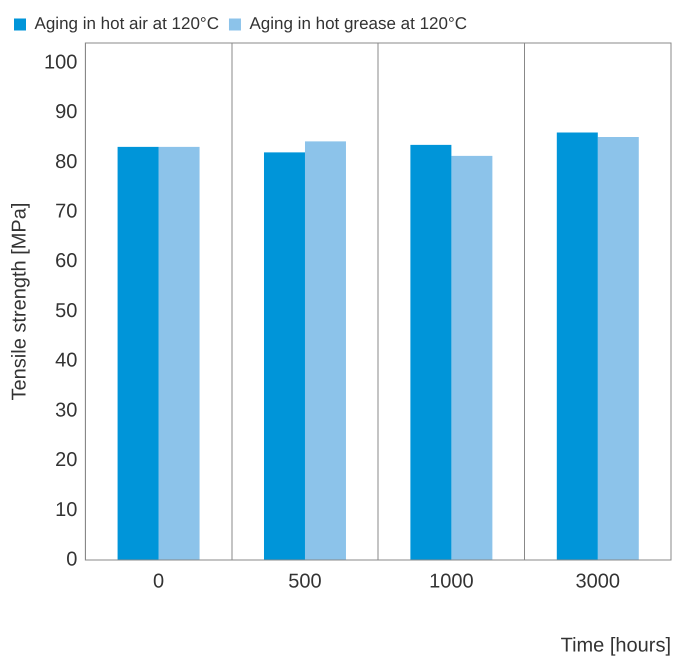  I want to click on y-tick-label: 20, so click(66, 460).